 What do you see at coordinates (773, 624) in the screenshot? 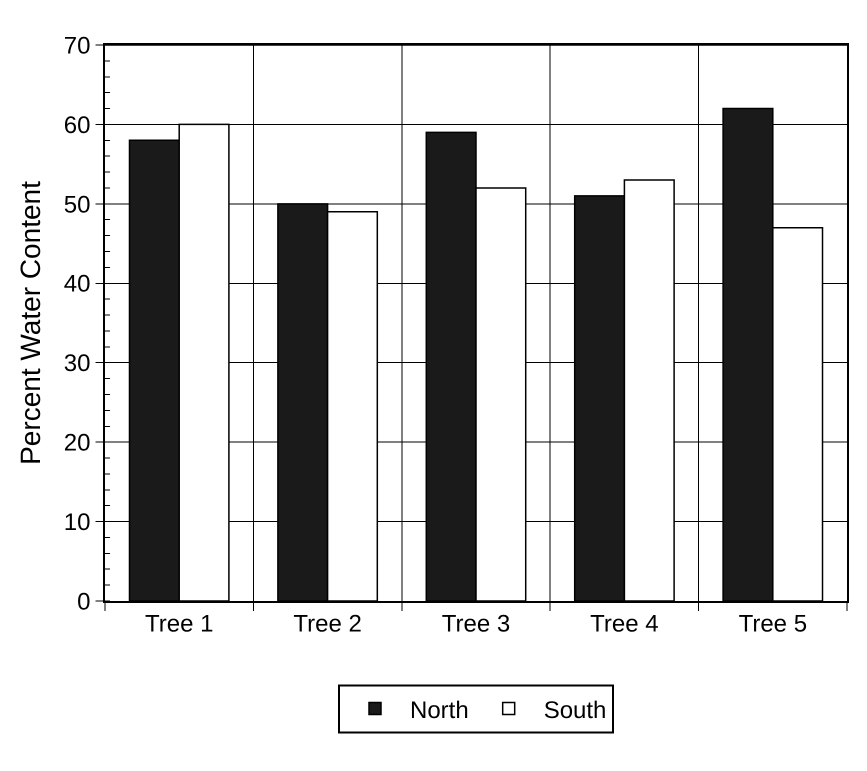
I see `x-tick-label: Tree 5` at bounding box center [773, 624].